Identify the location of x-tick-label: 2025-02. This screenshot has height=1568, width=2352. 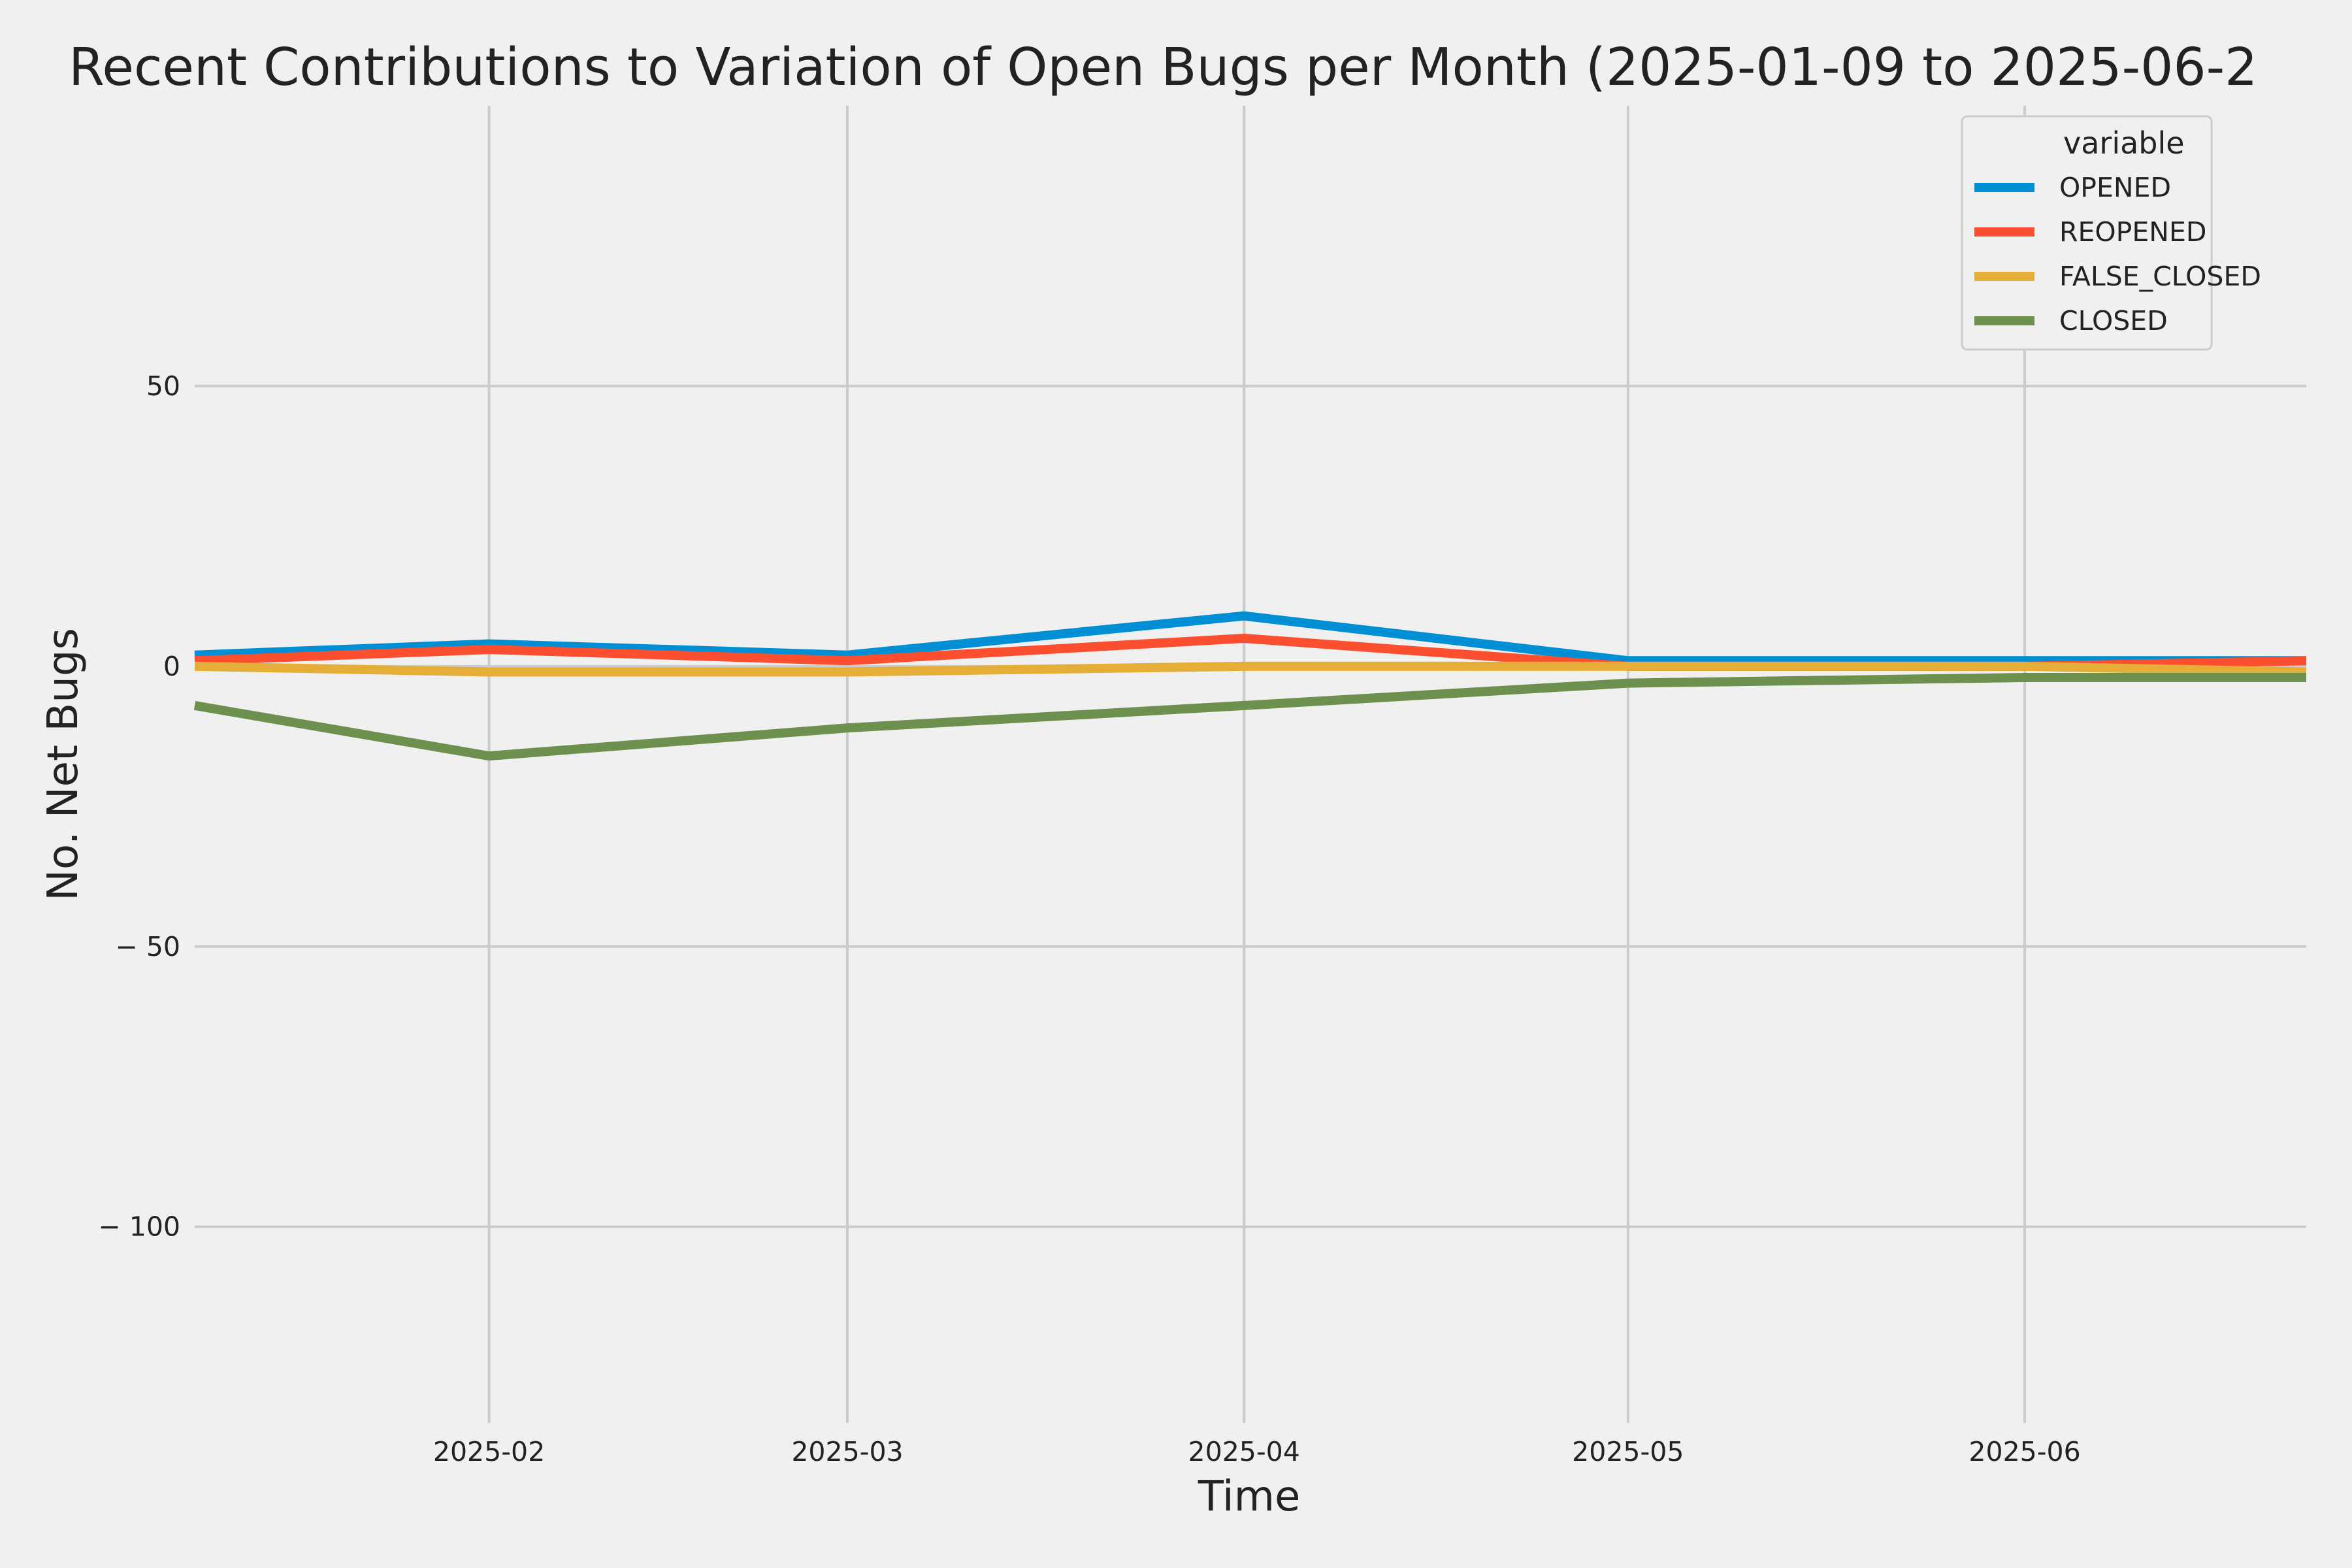
(489, 1451).